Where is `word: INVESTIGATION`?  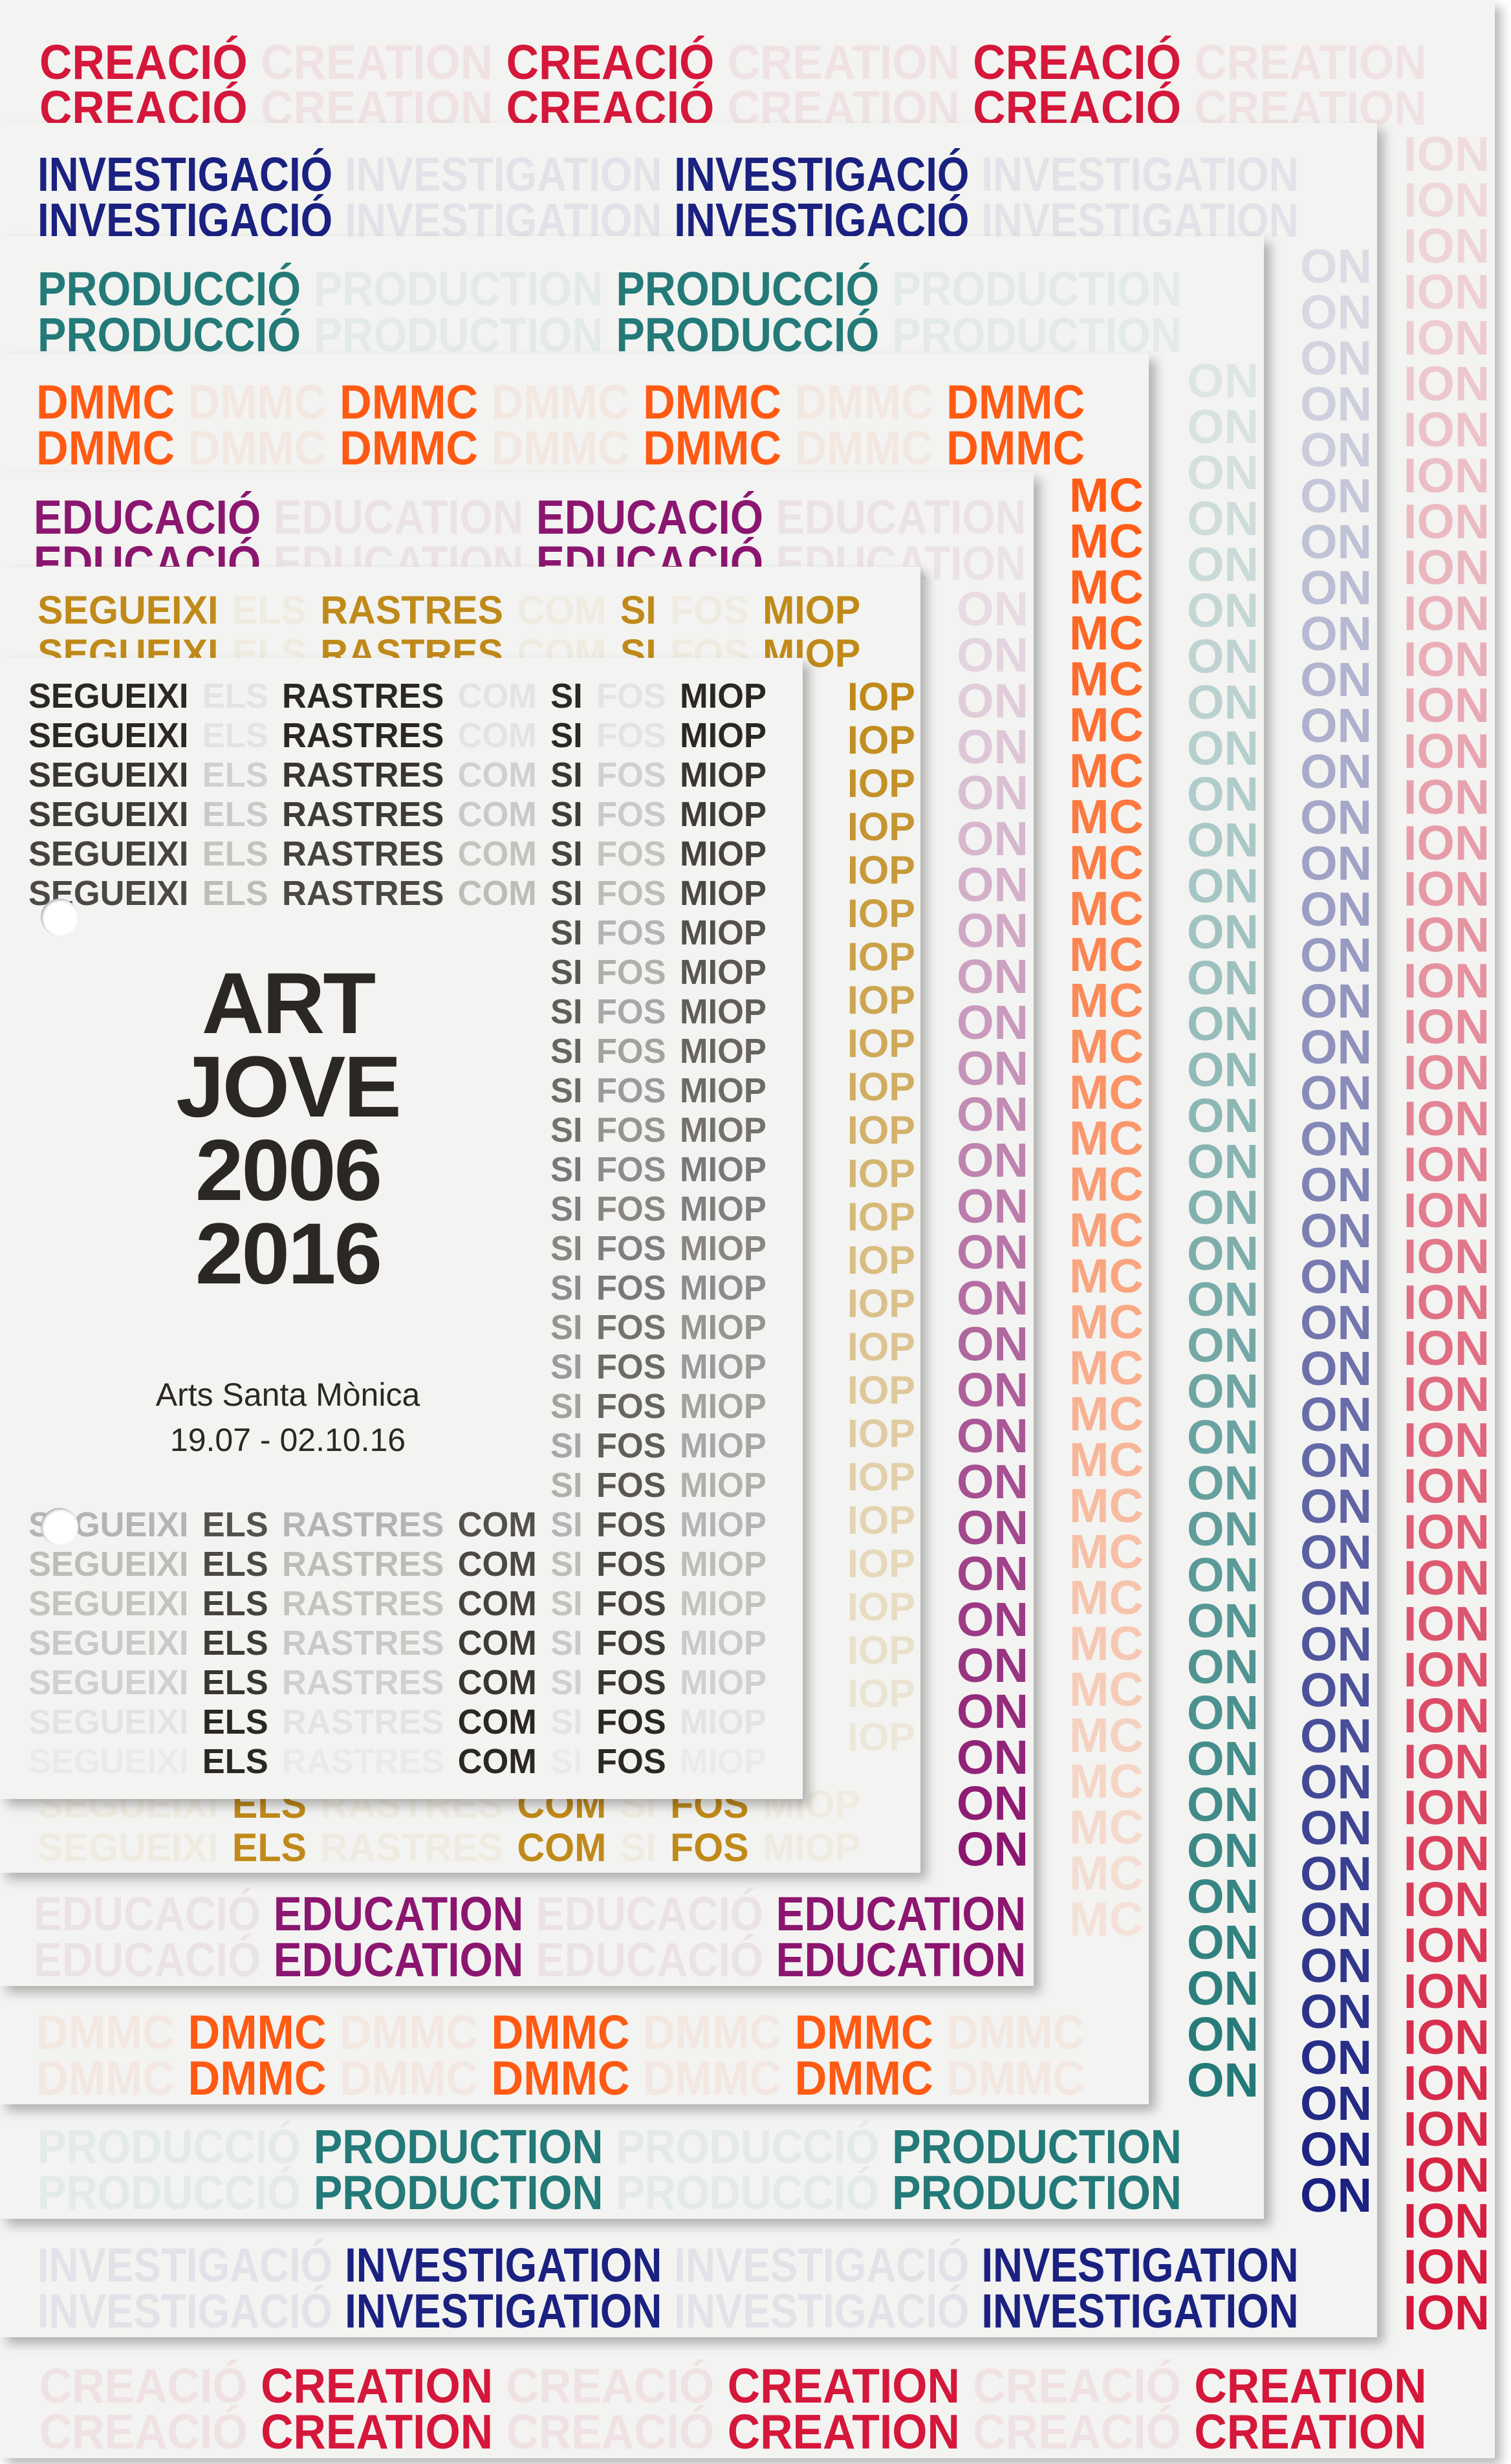 word: INVESTIGATION is located at coordinates (1140, 2310).